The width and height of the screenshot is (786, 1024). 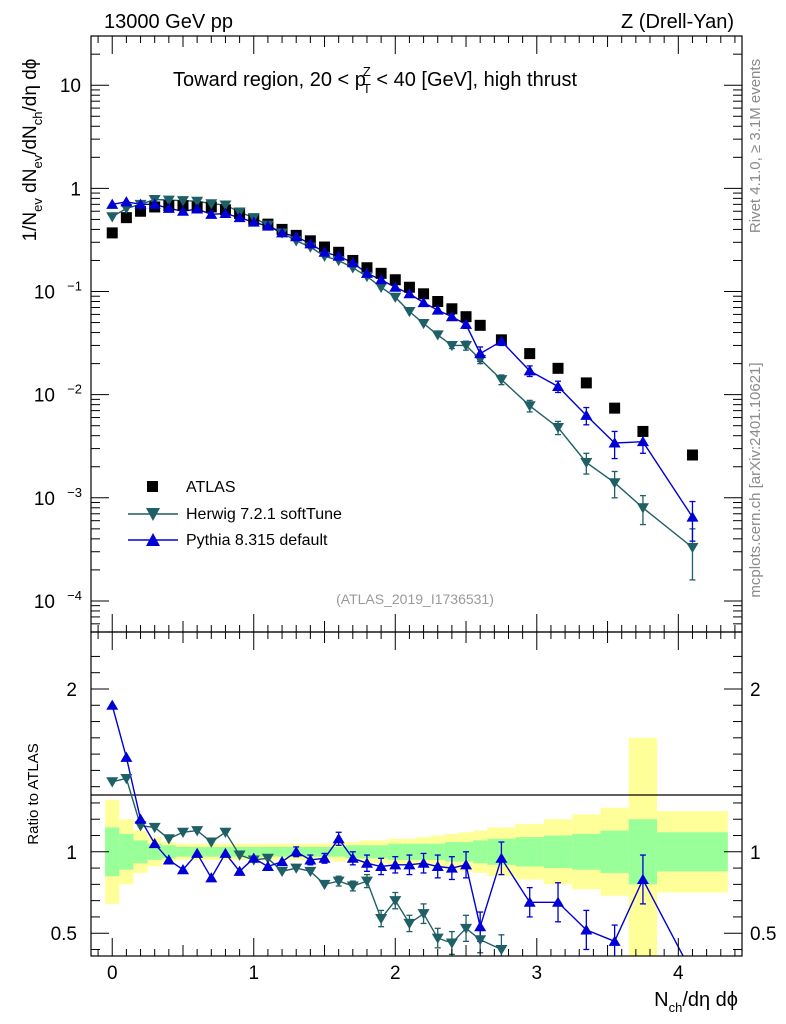 I want to click on ylabel-sub: ev, so click(x=37, y=205).